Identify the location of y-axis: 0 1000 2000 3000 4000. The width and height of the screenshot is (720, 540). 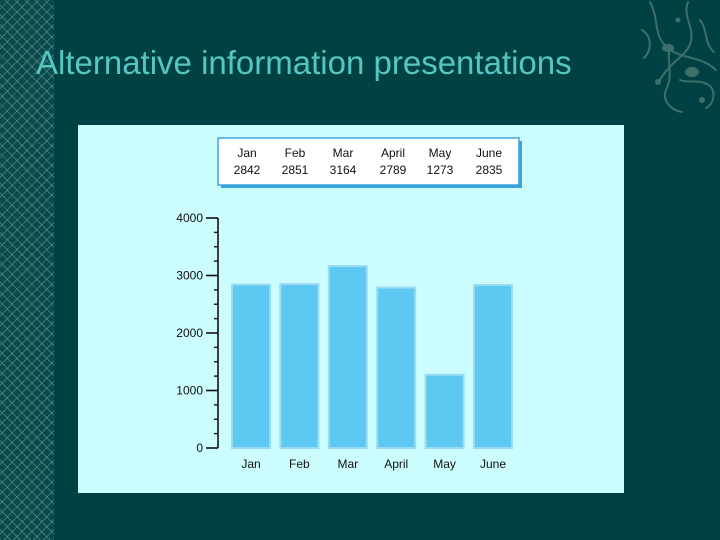
(197, 333).